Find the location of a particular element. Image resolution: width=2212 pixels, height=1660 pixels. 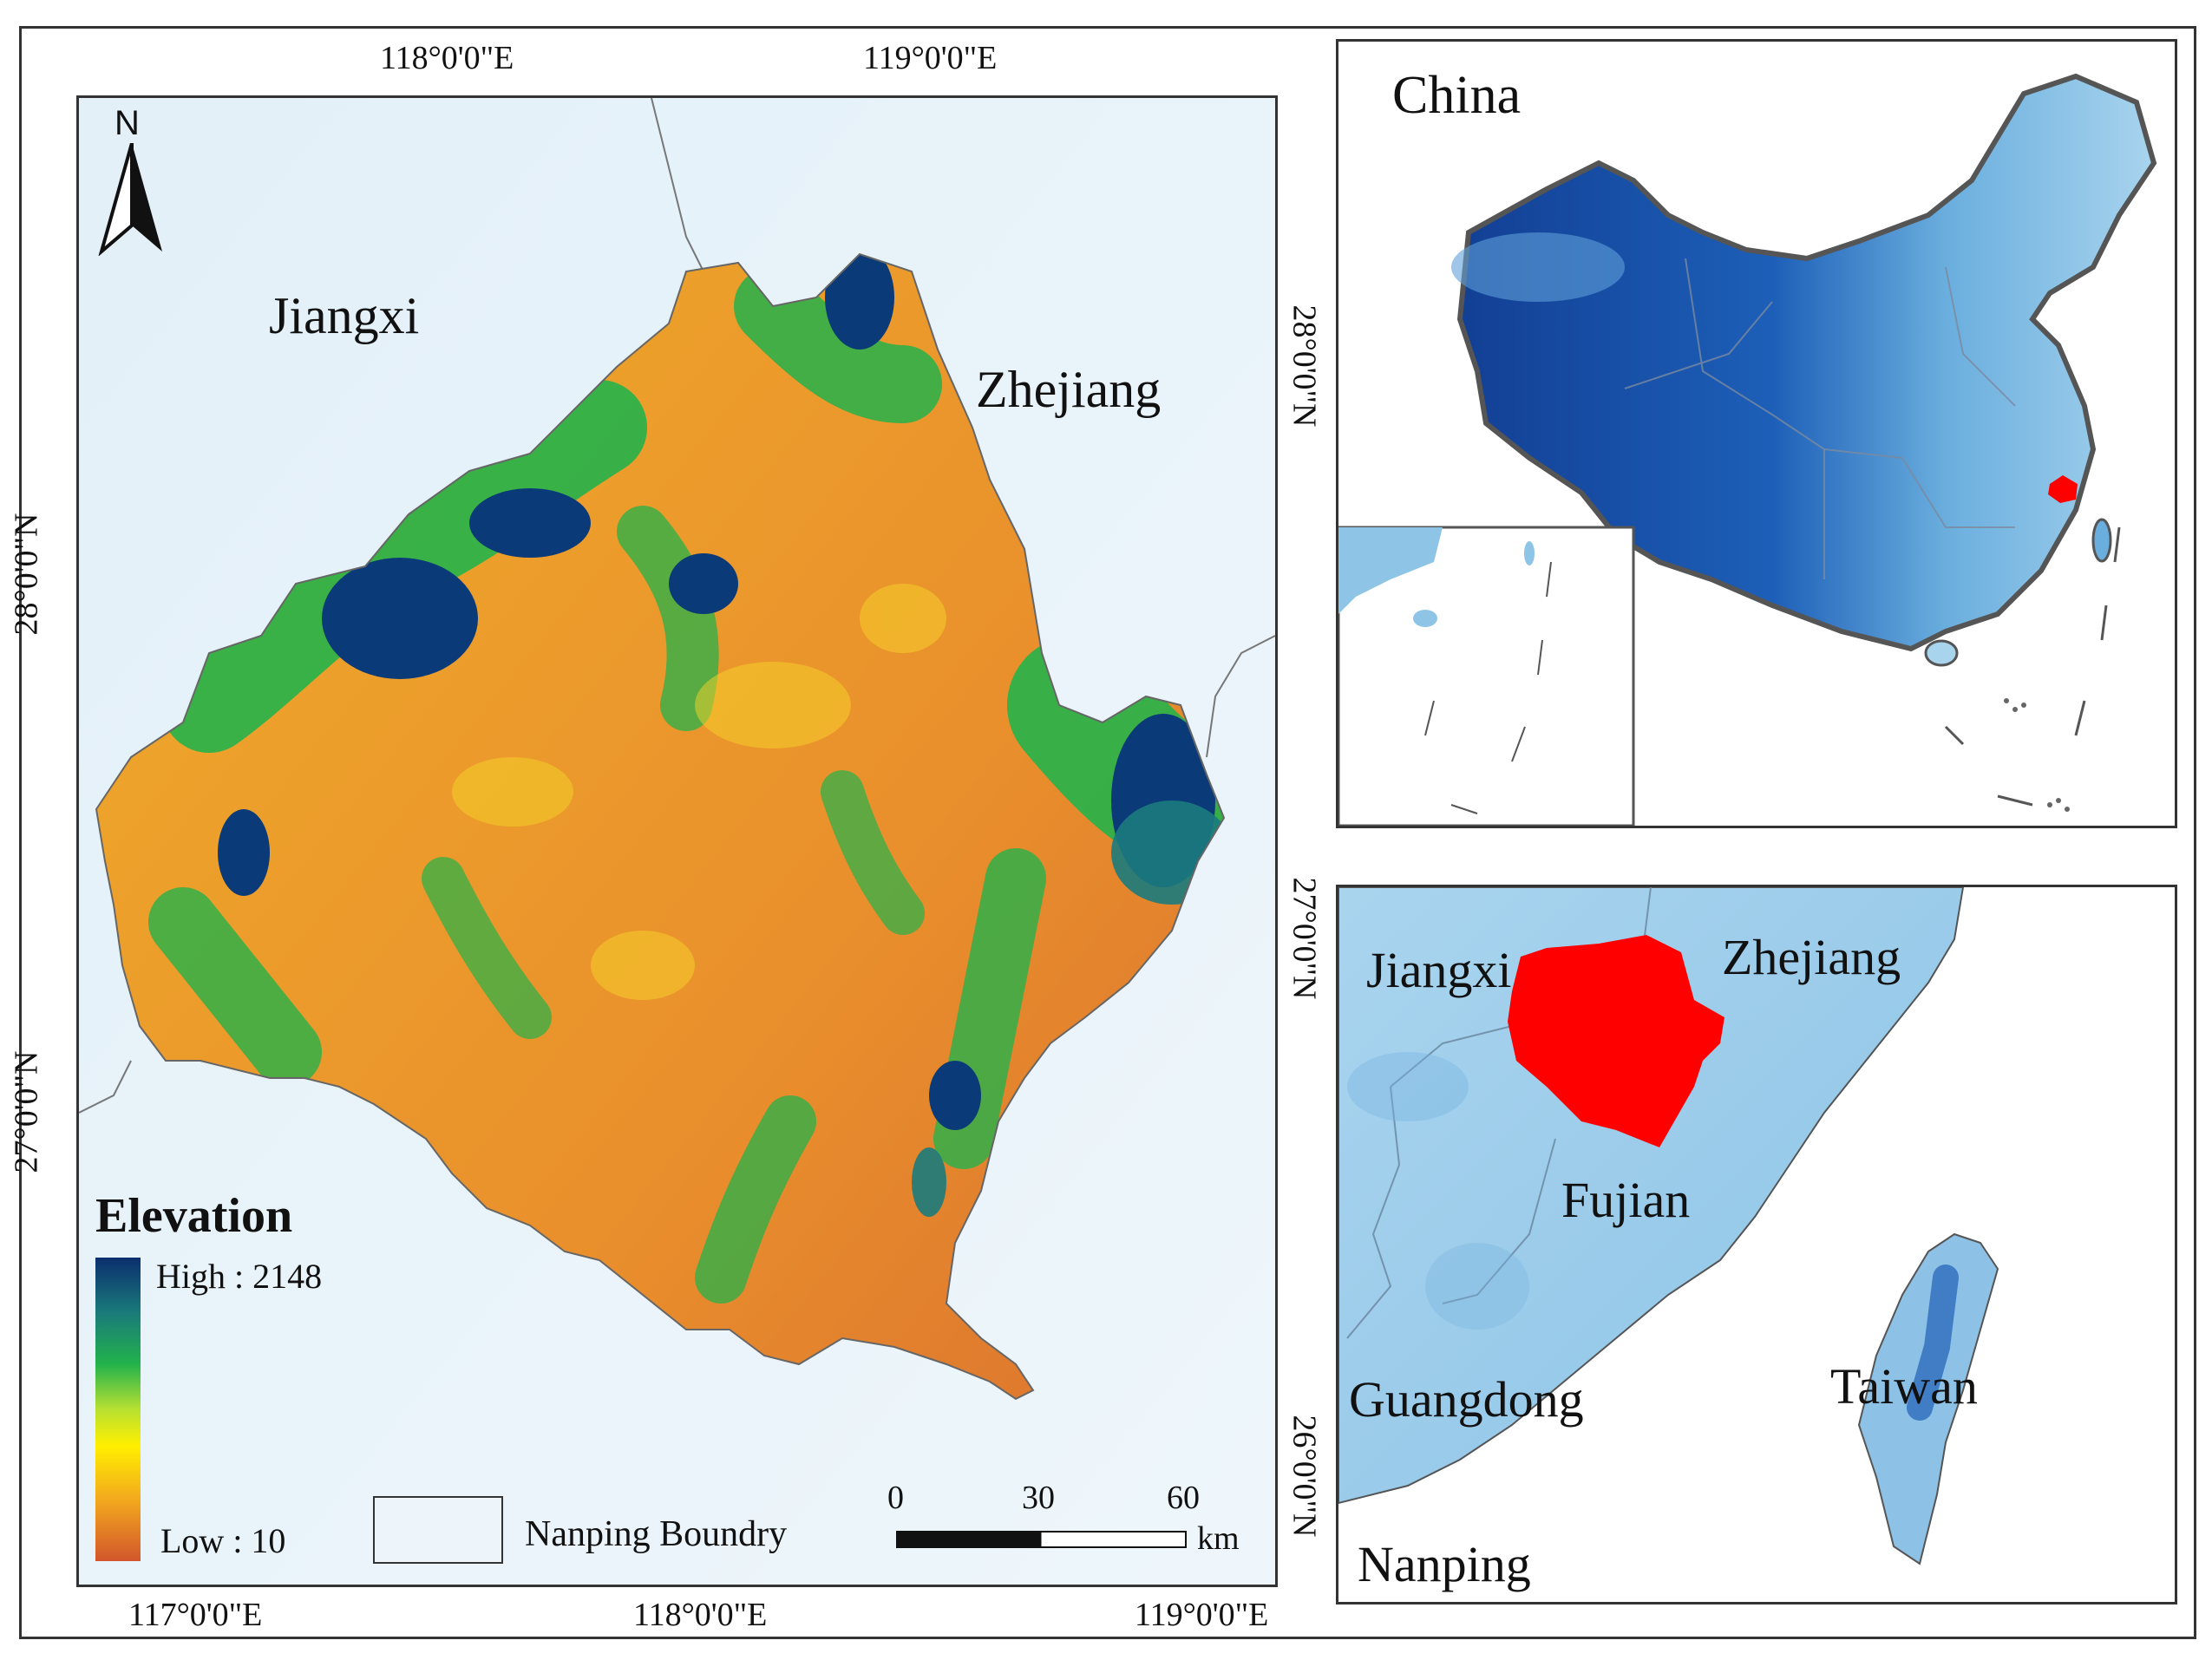

region-label-nanping: Nanping is located at coordinates (1444, 1564).